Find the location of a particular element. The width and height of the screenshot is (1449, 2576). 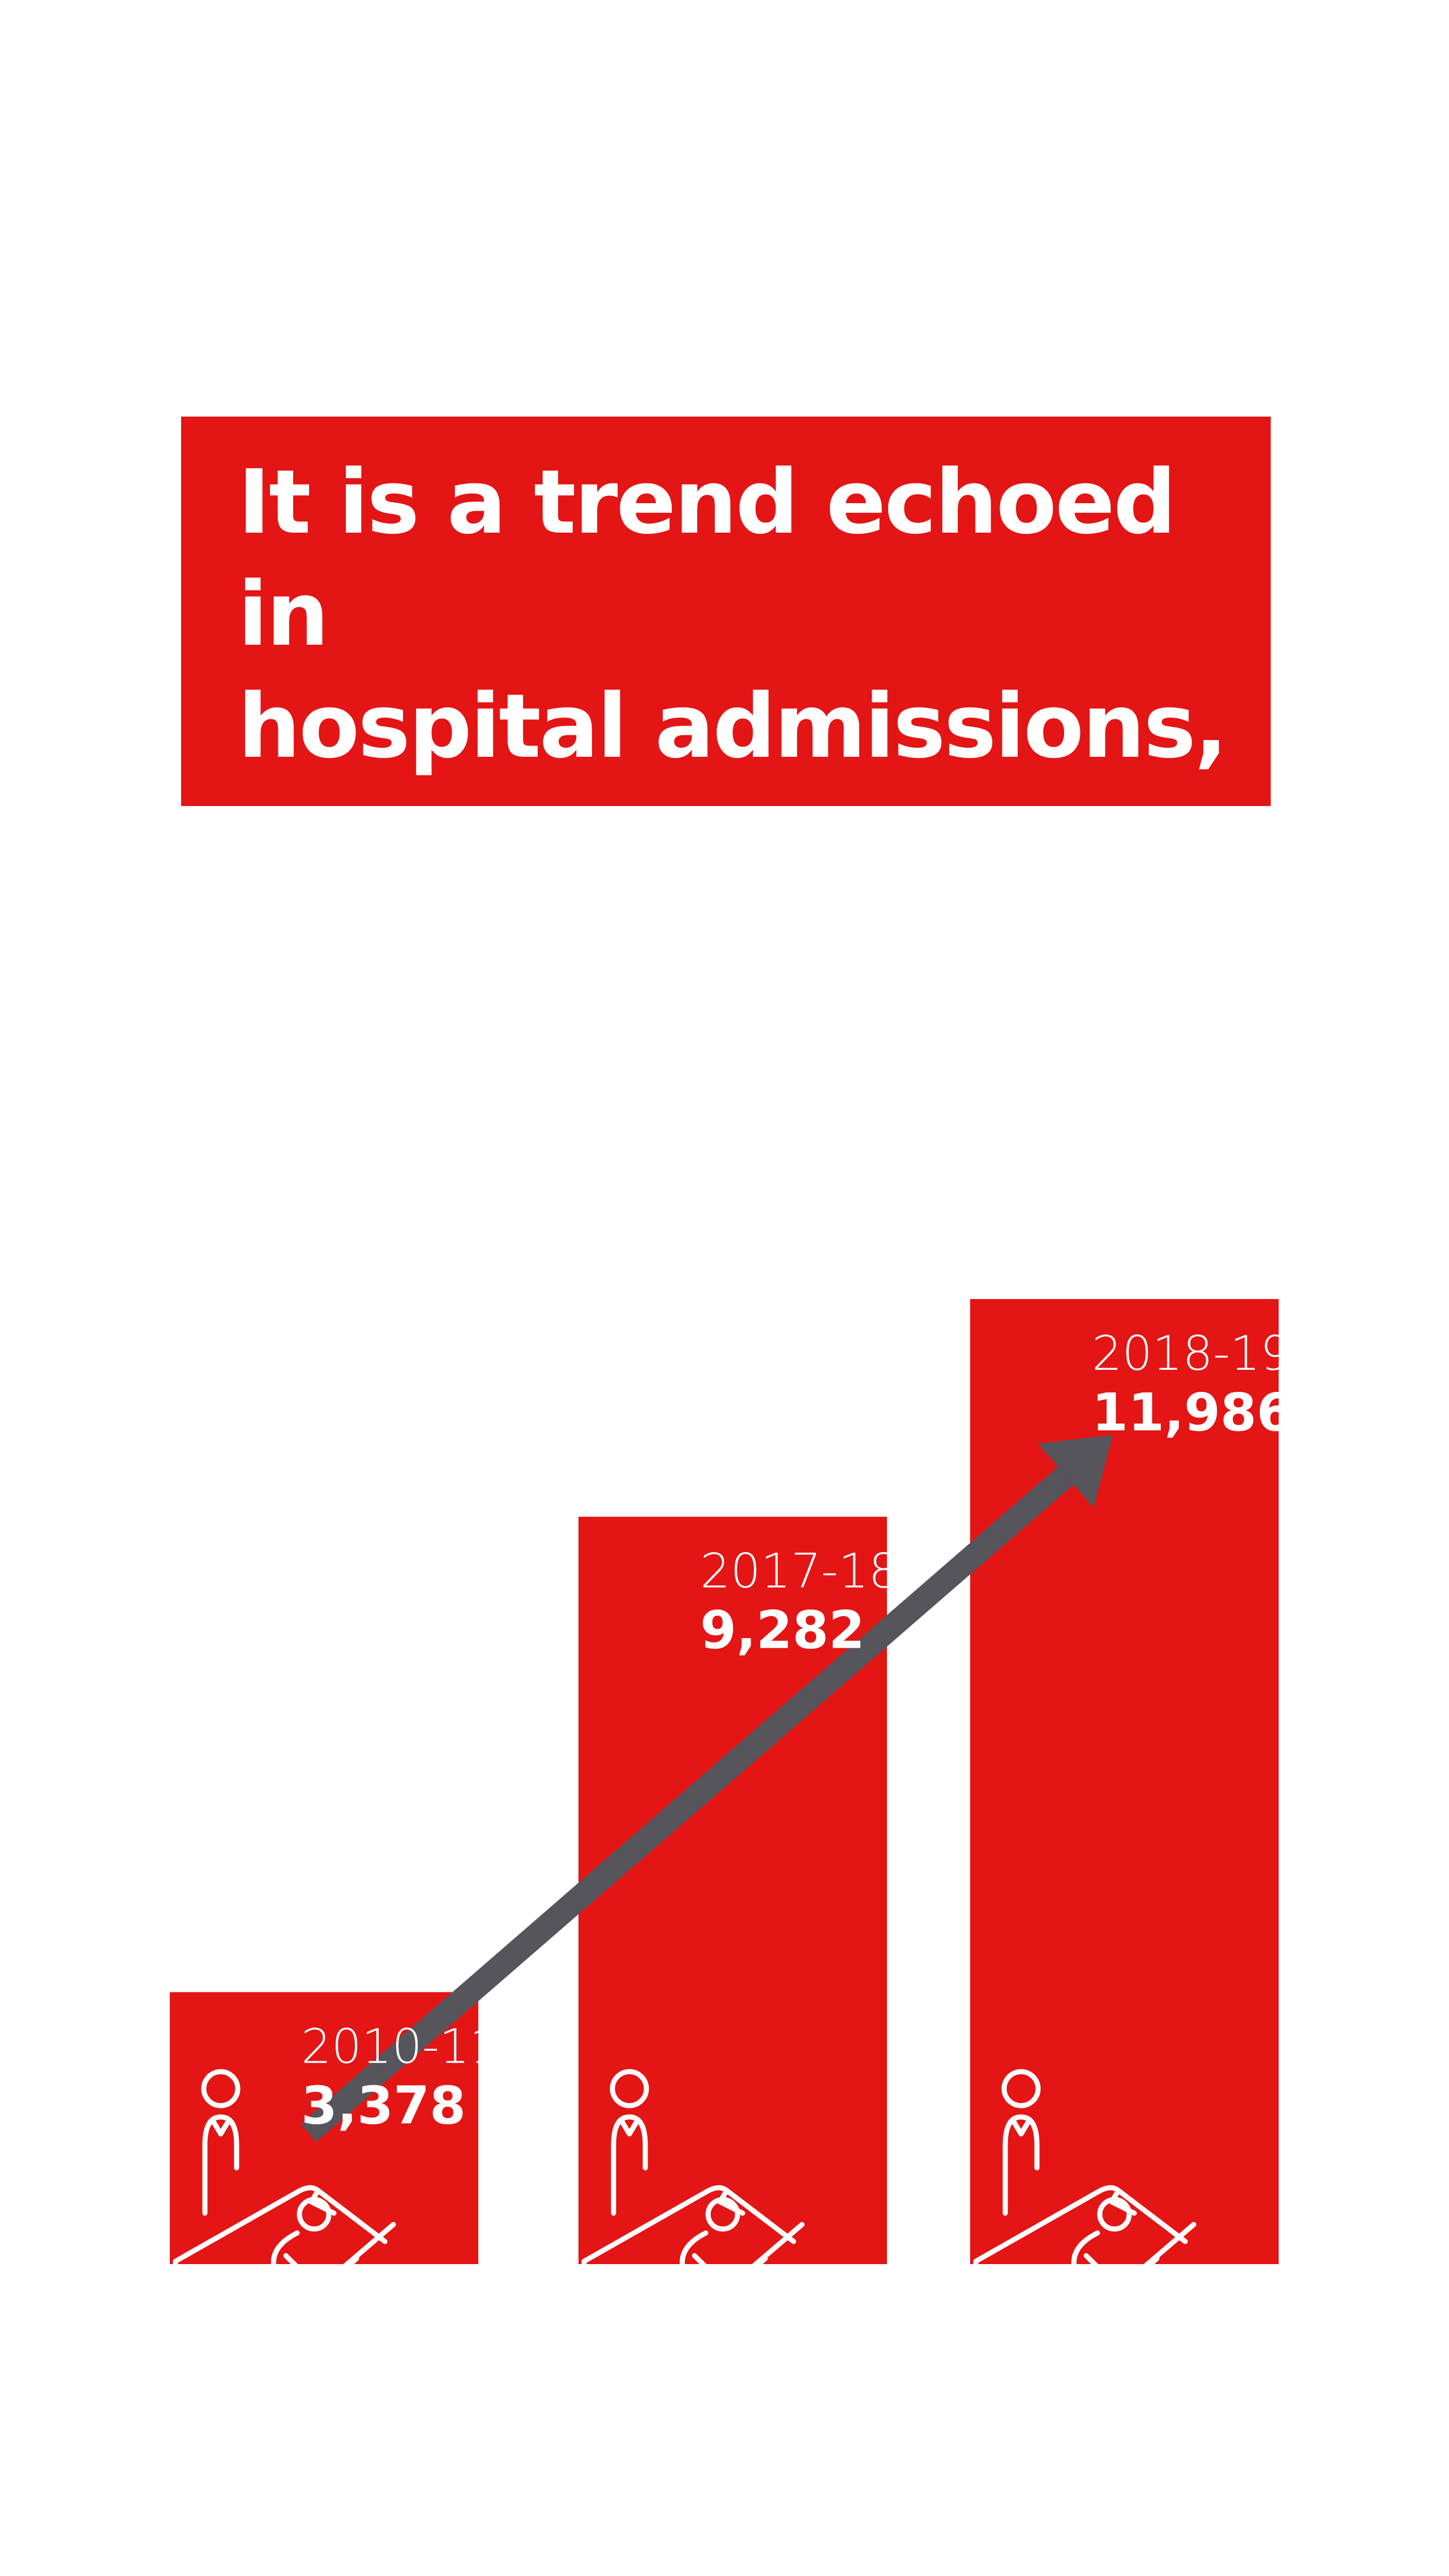

value-label: 9,282 is located at coordinates (782, 1630).